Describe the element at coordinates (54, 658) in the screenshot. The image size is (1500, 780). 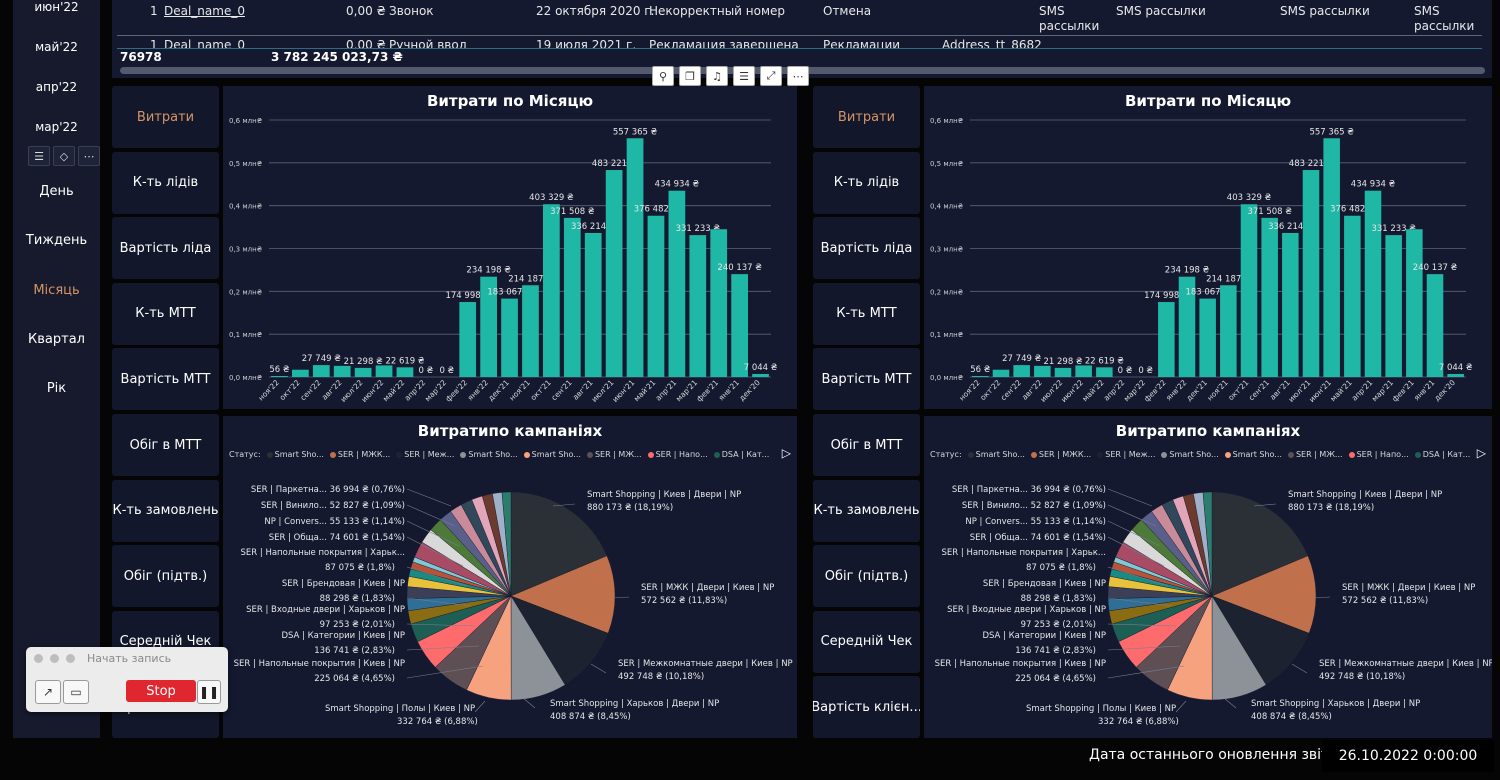
I see `minimize-light` at that location.